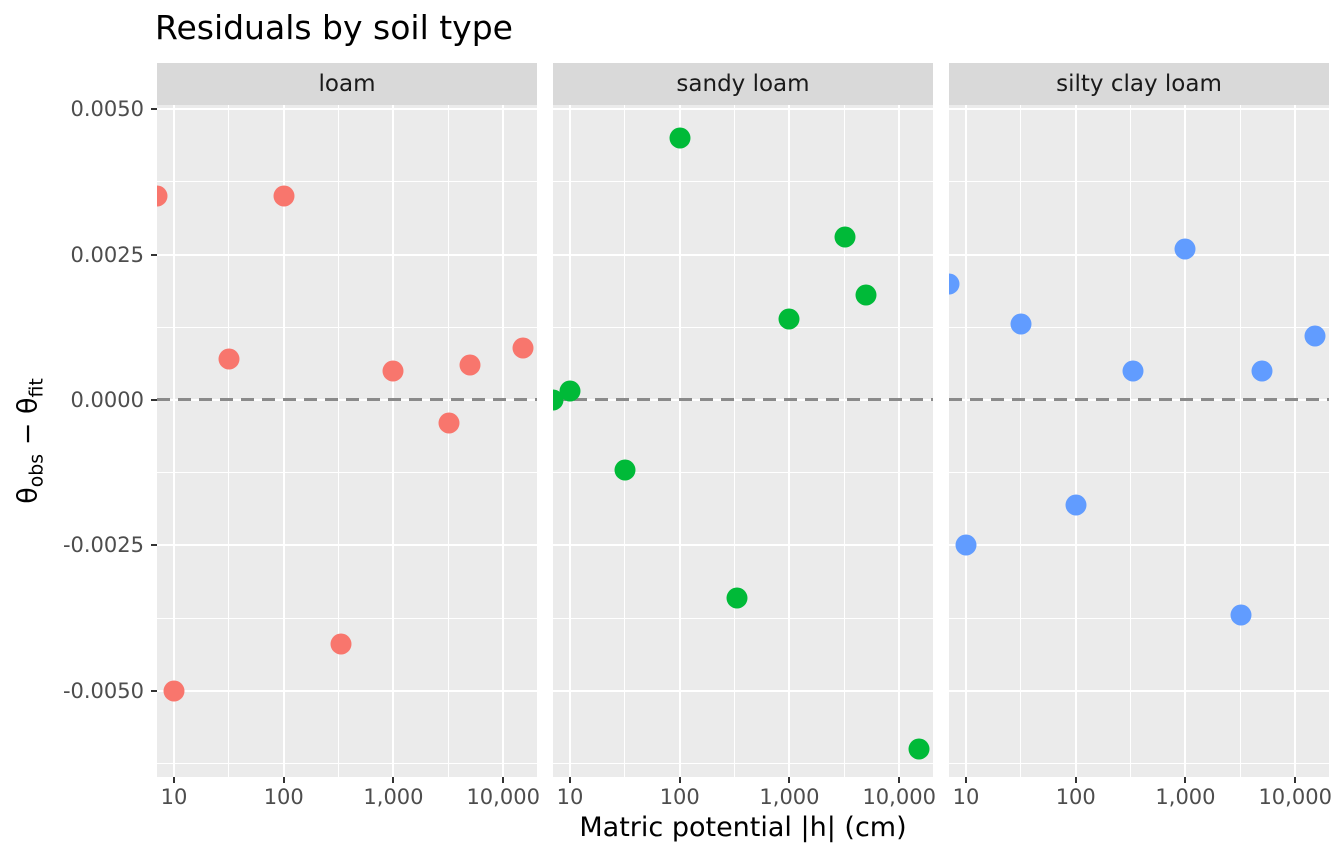 Image resolution: width=1344 pixels, height=864 pixels. What do you see at coordinates (107, 109) in the screenshot?
I see `y-tick-label: 0.0050` at bounding box center [107, 109].